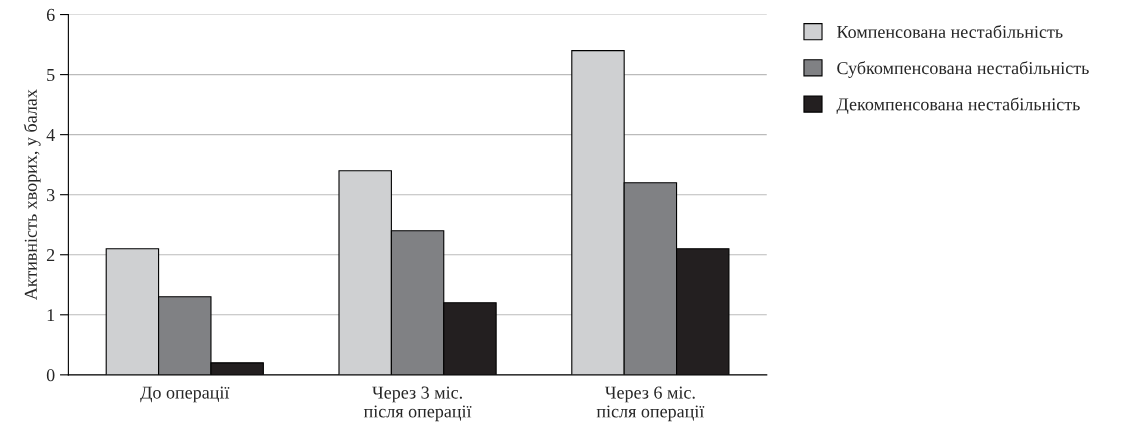  Describe the element at coordinates (51, 195) in the screenshot. I see `y-tick-label: 3` at that location.